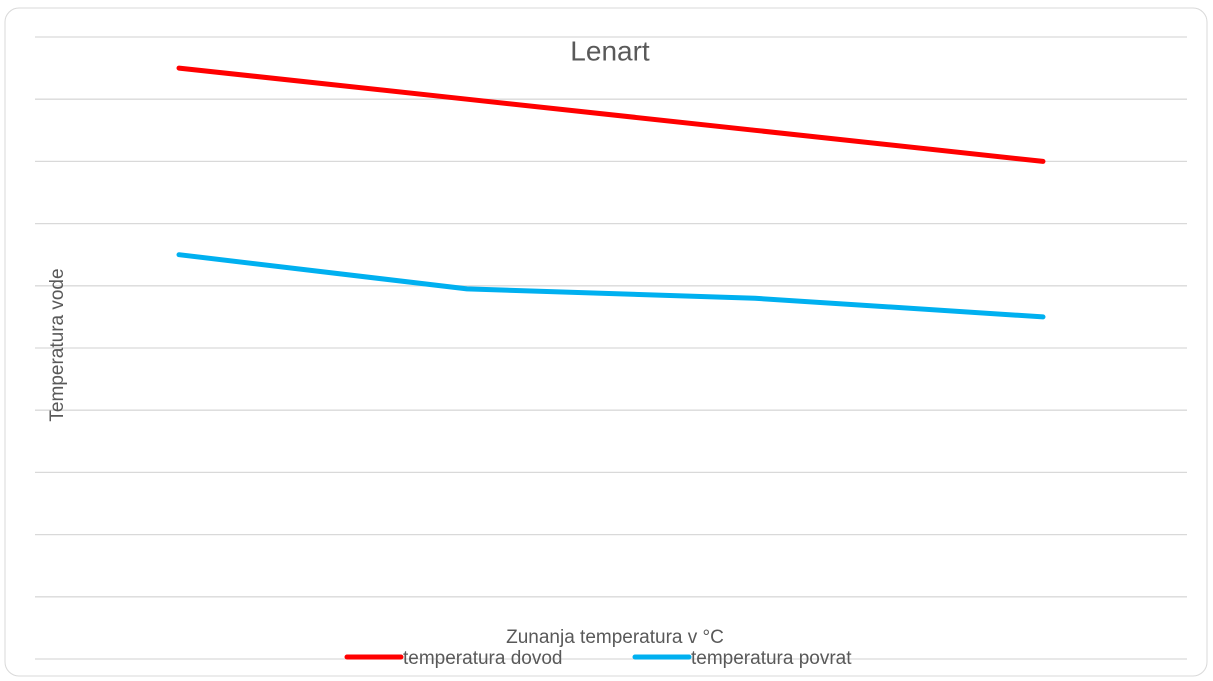 The width and height of the screenshot is (1213, 681). Describe the element at coordinates (610, 50) in the screenshot. I see `chart-title: Lenart` at that location.